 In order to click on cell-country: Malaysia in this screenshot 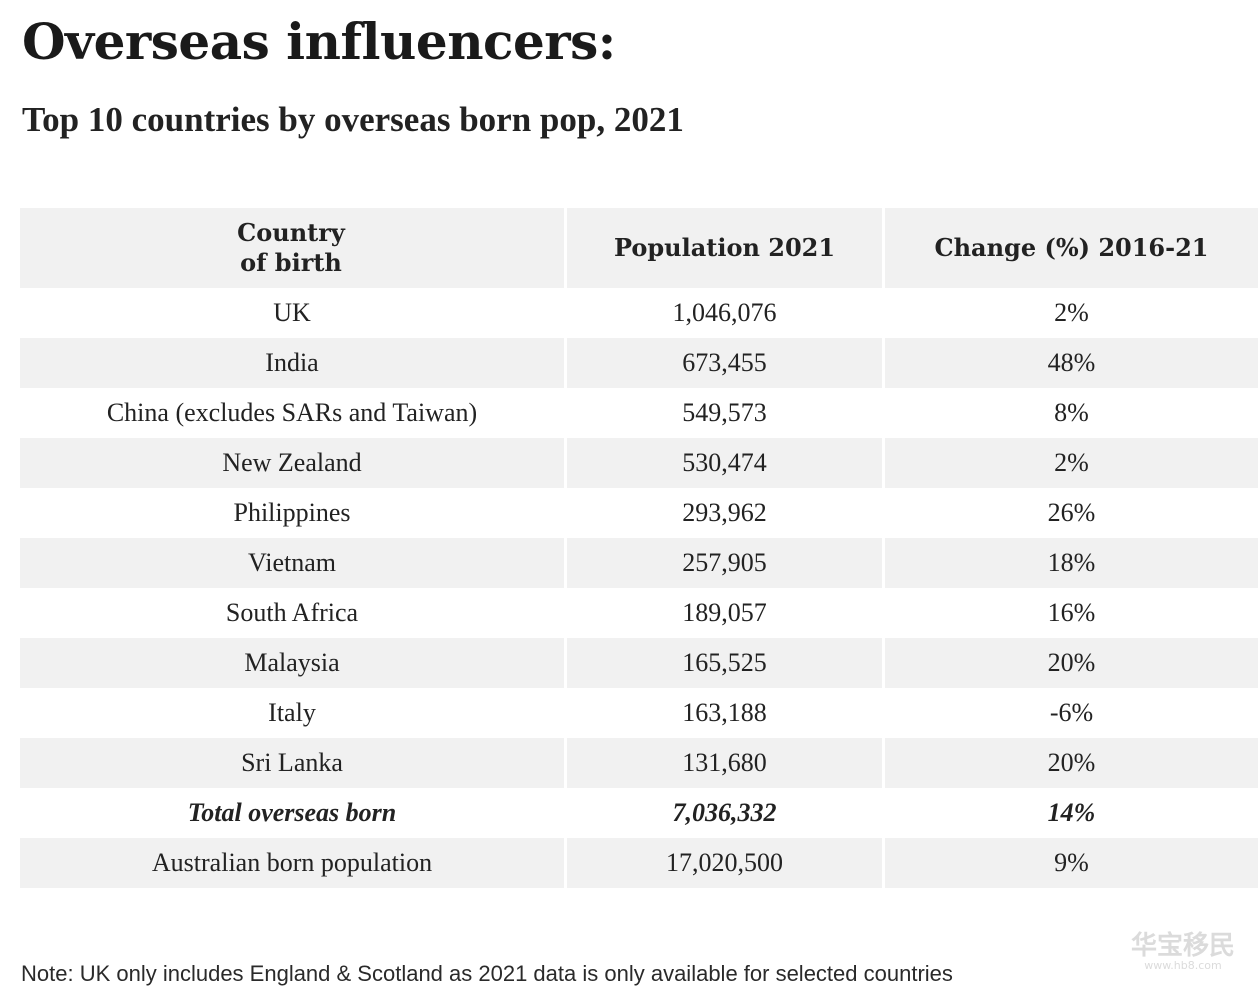, I will do `click(292, 663)`.